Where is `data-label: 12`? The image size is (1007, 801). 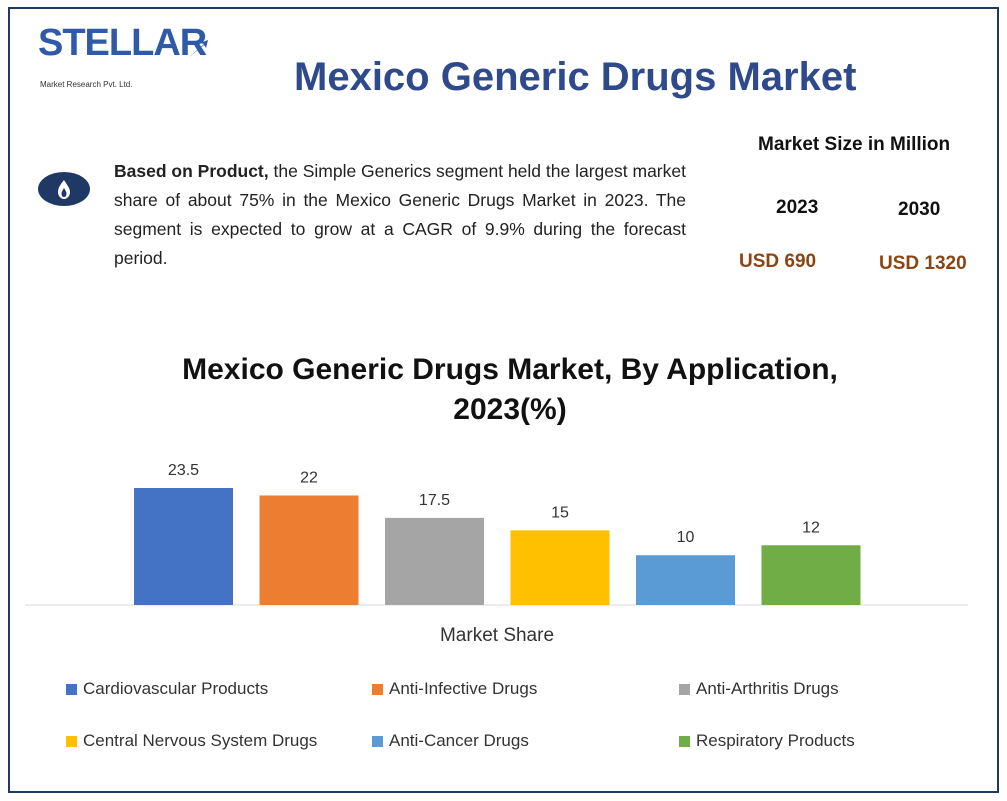 data-label: 12 is located at coordinates (811, 527).